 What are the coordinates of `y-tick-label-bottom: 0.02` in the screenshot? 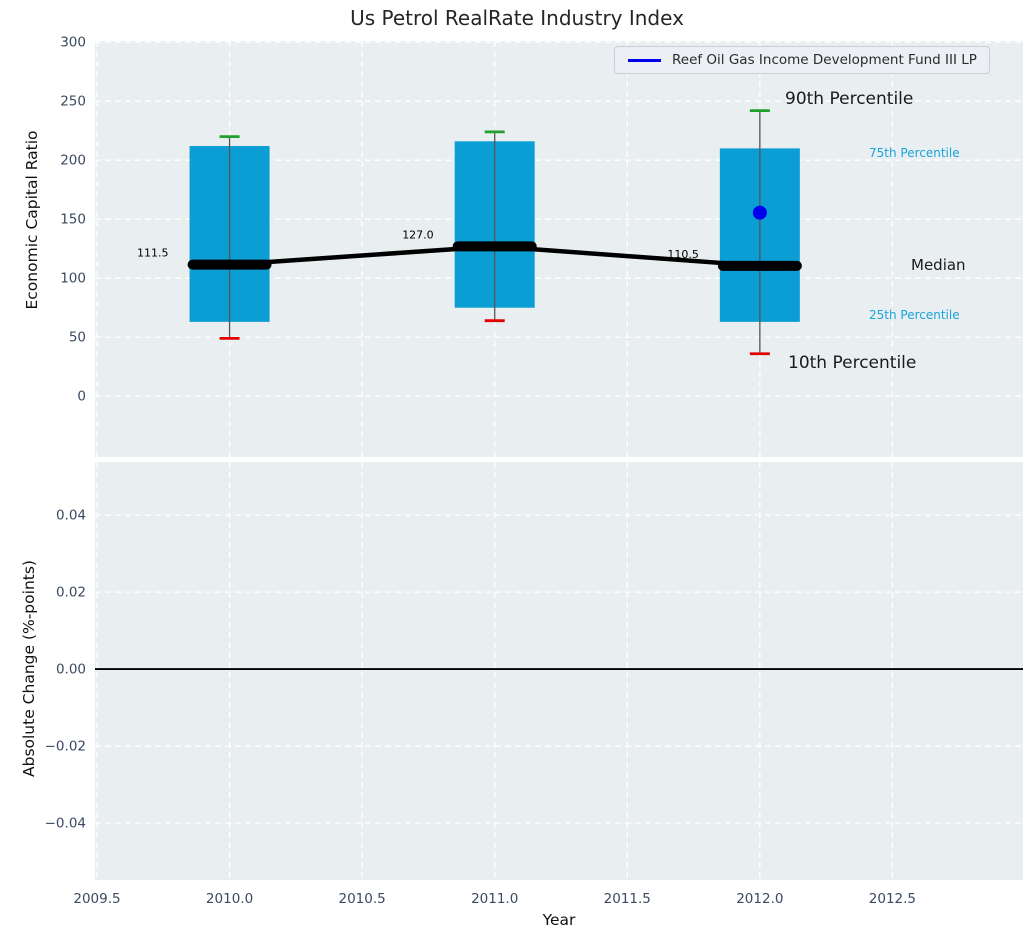 It's located at (71, 593).